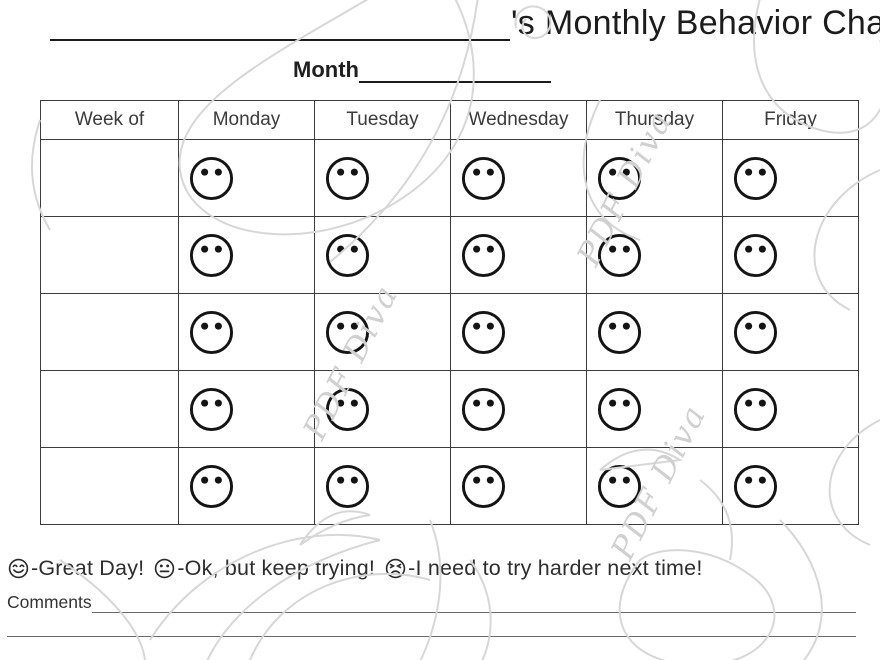 This screenshot has height=660, width=880. I want to click on month-label: Month, so click(326, 69).